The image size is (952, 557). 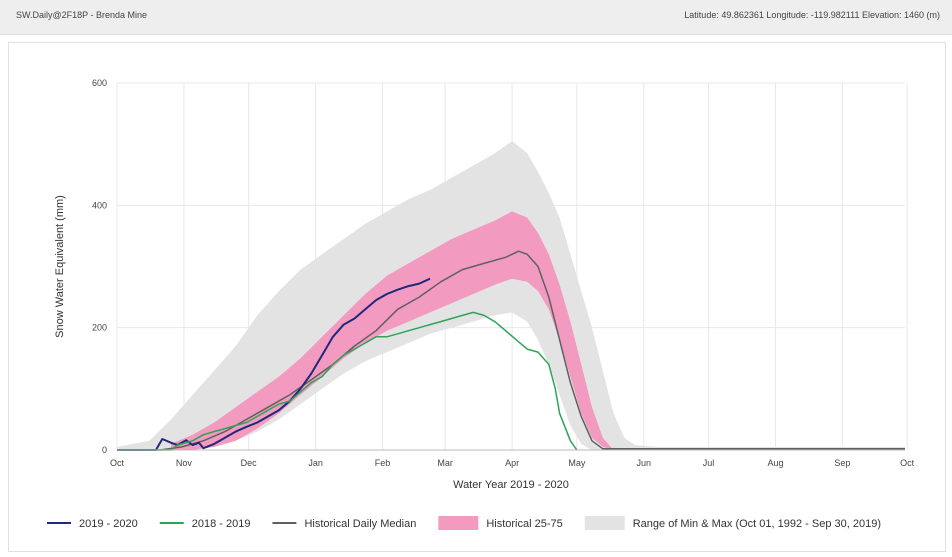 I want to click on series-line-2019-2020, so click(x=274, y=364).